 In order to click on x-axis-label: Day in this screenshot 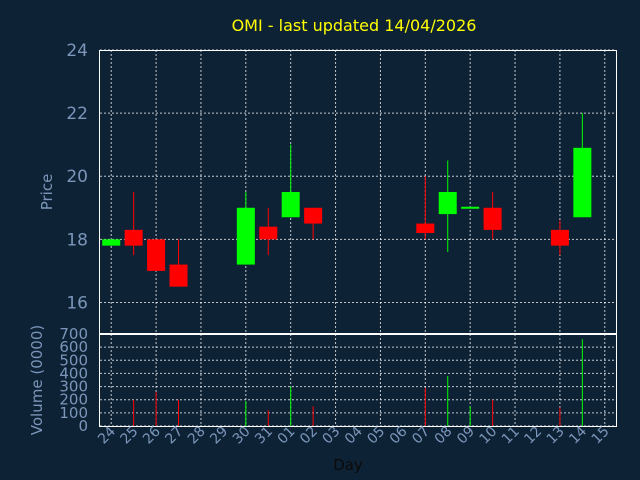, I will do `click(348, 465)`.